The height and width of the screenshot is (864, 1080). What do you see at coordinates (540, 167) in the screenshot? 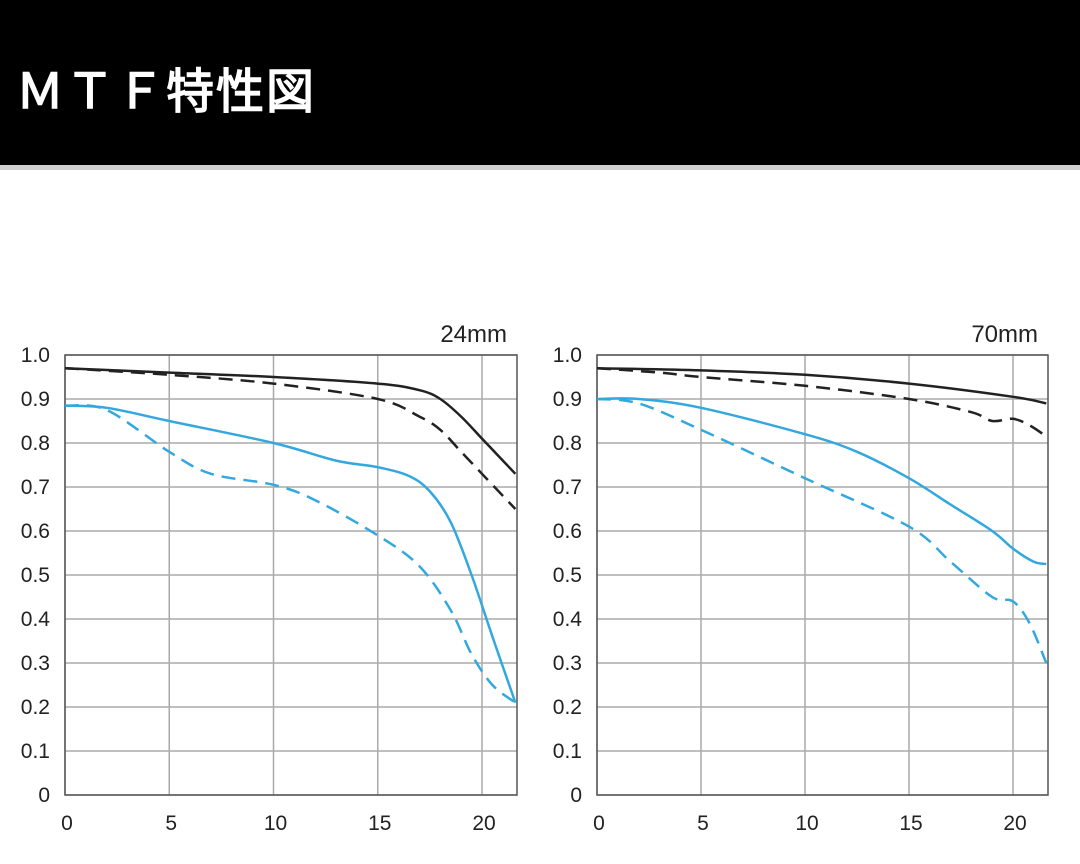
I see `header-divider` at bounding box center [540, 167].